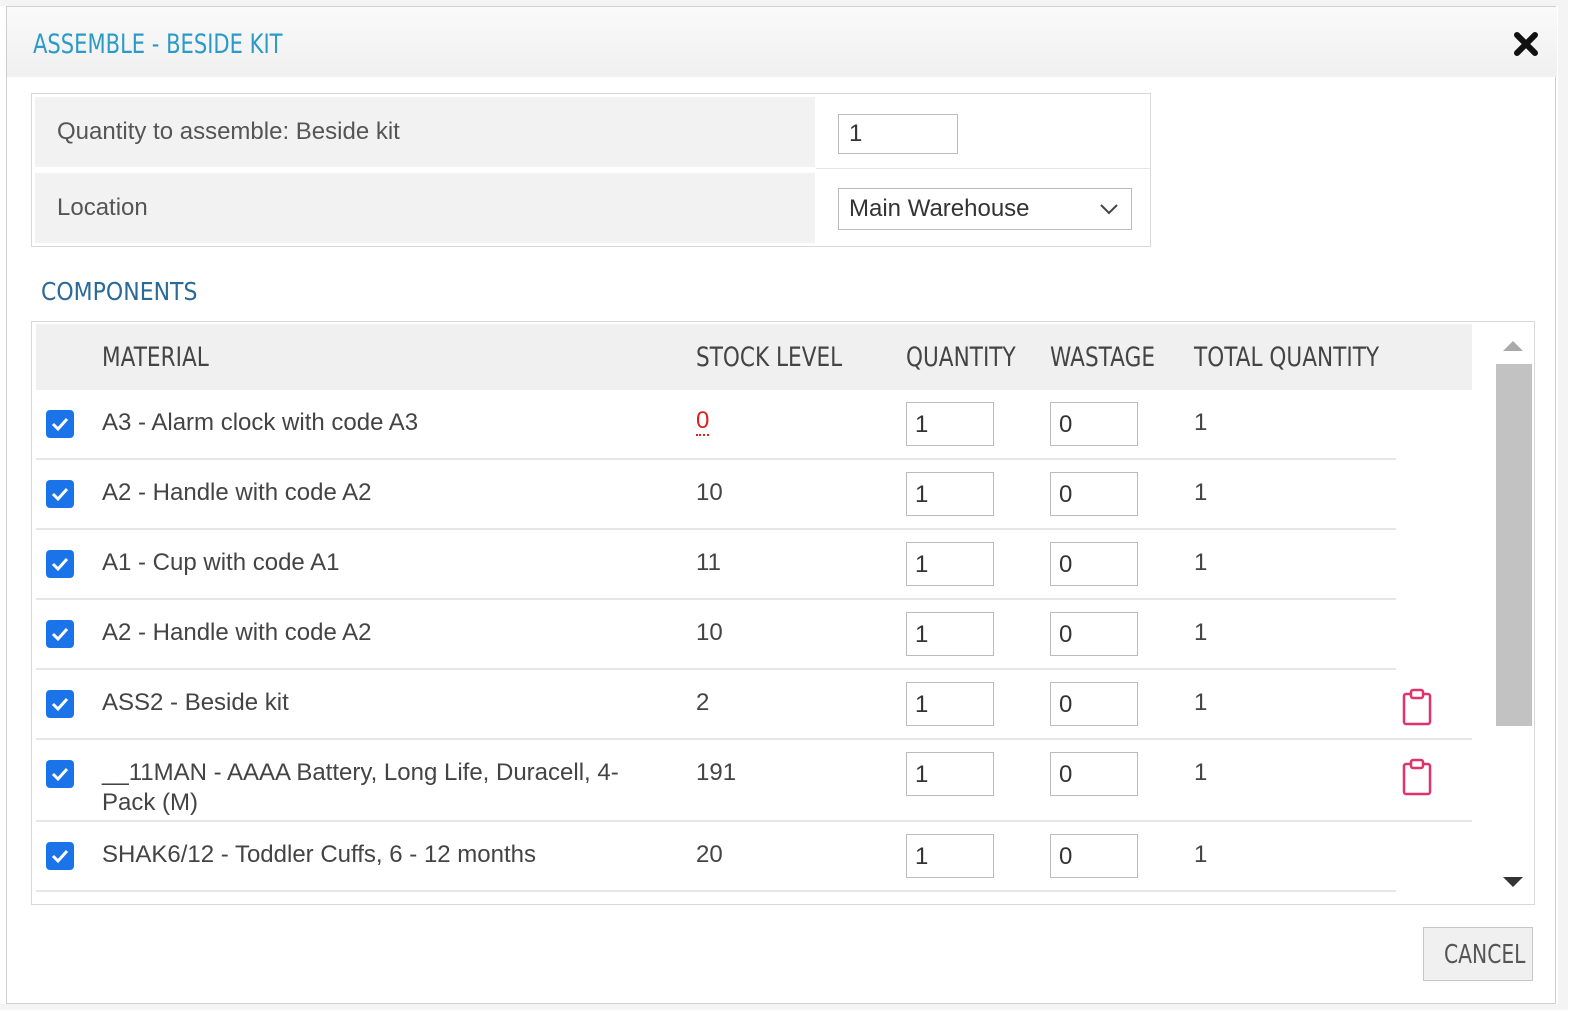  Describe the element at coordinates (1563, 505) in the screenshot. I see `background-page-edge` at that location.